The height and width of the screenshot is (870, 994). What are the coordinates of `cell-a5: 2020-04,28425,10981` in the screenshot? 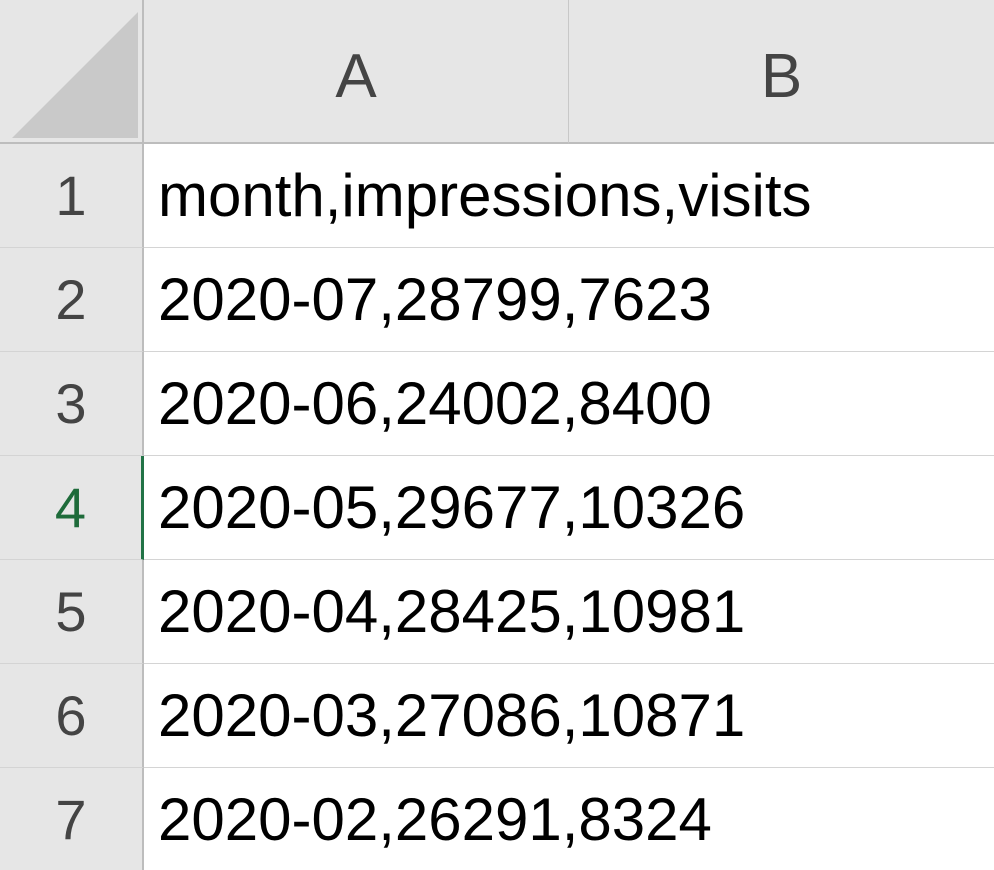 It's located at (569, 612).